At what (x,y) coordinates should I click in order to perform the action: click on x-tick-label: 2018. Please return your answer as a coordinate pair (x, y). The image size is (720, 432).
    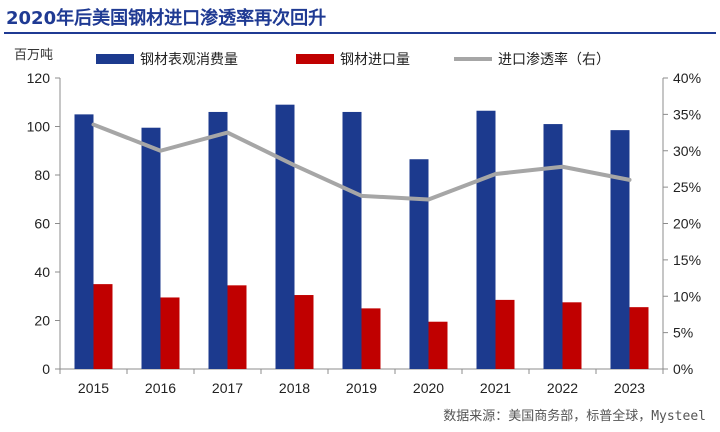
    Looking at the image, I should click on (294, 388).